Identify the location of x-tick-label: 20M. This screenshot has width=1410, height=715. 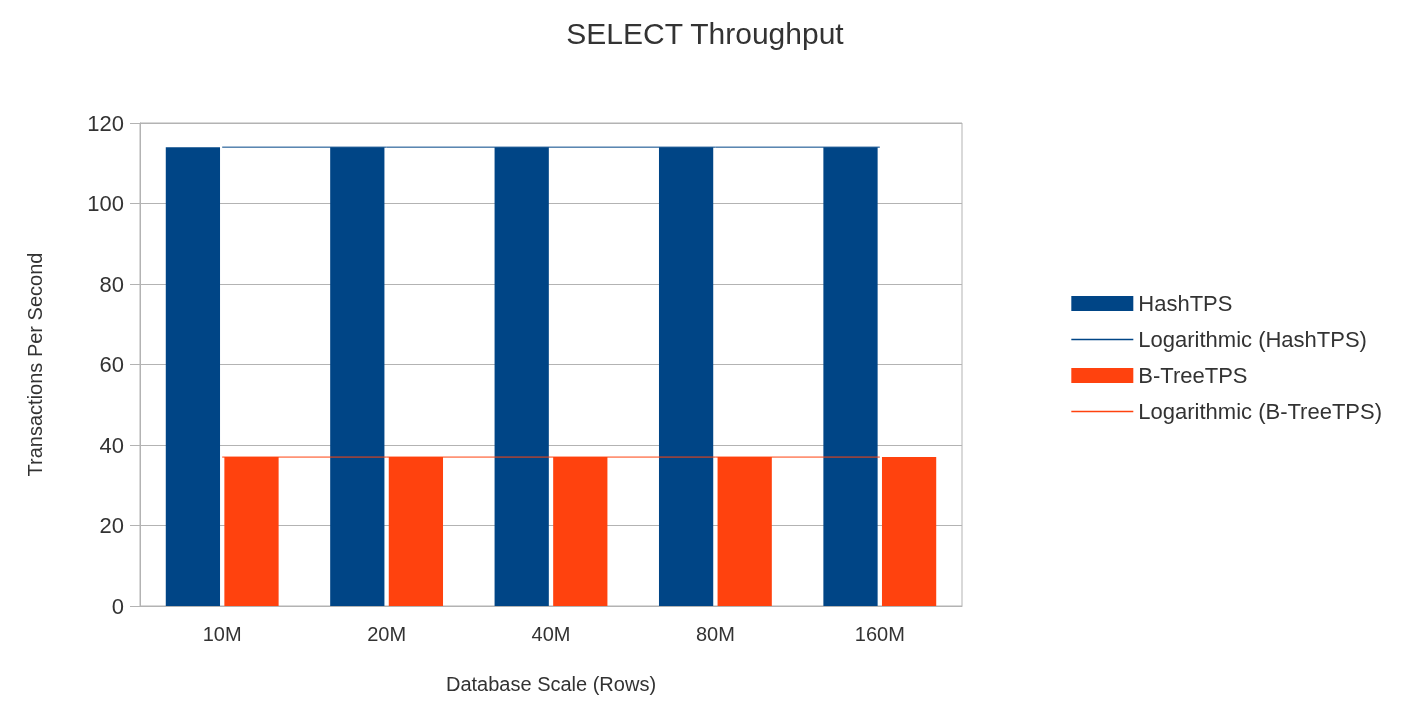
(387, 634).